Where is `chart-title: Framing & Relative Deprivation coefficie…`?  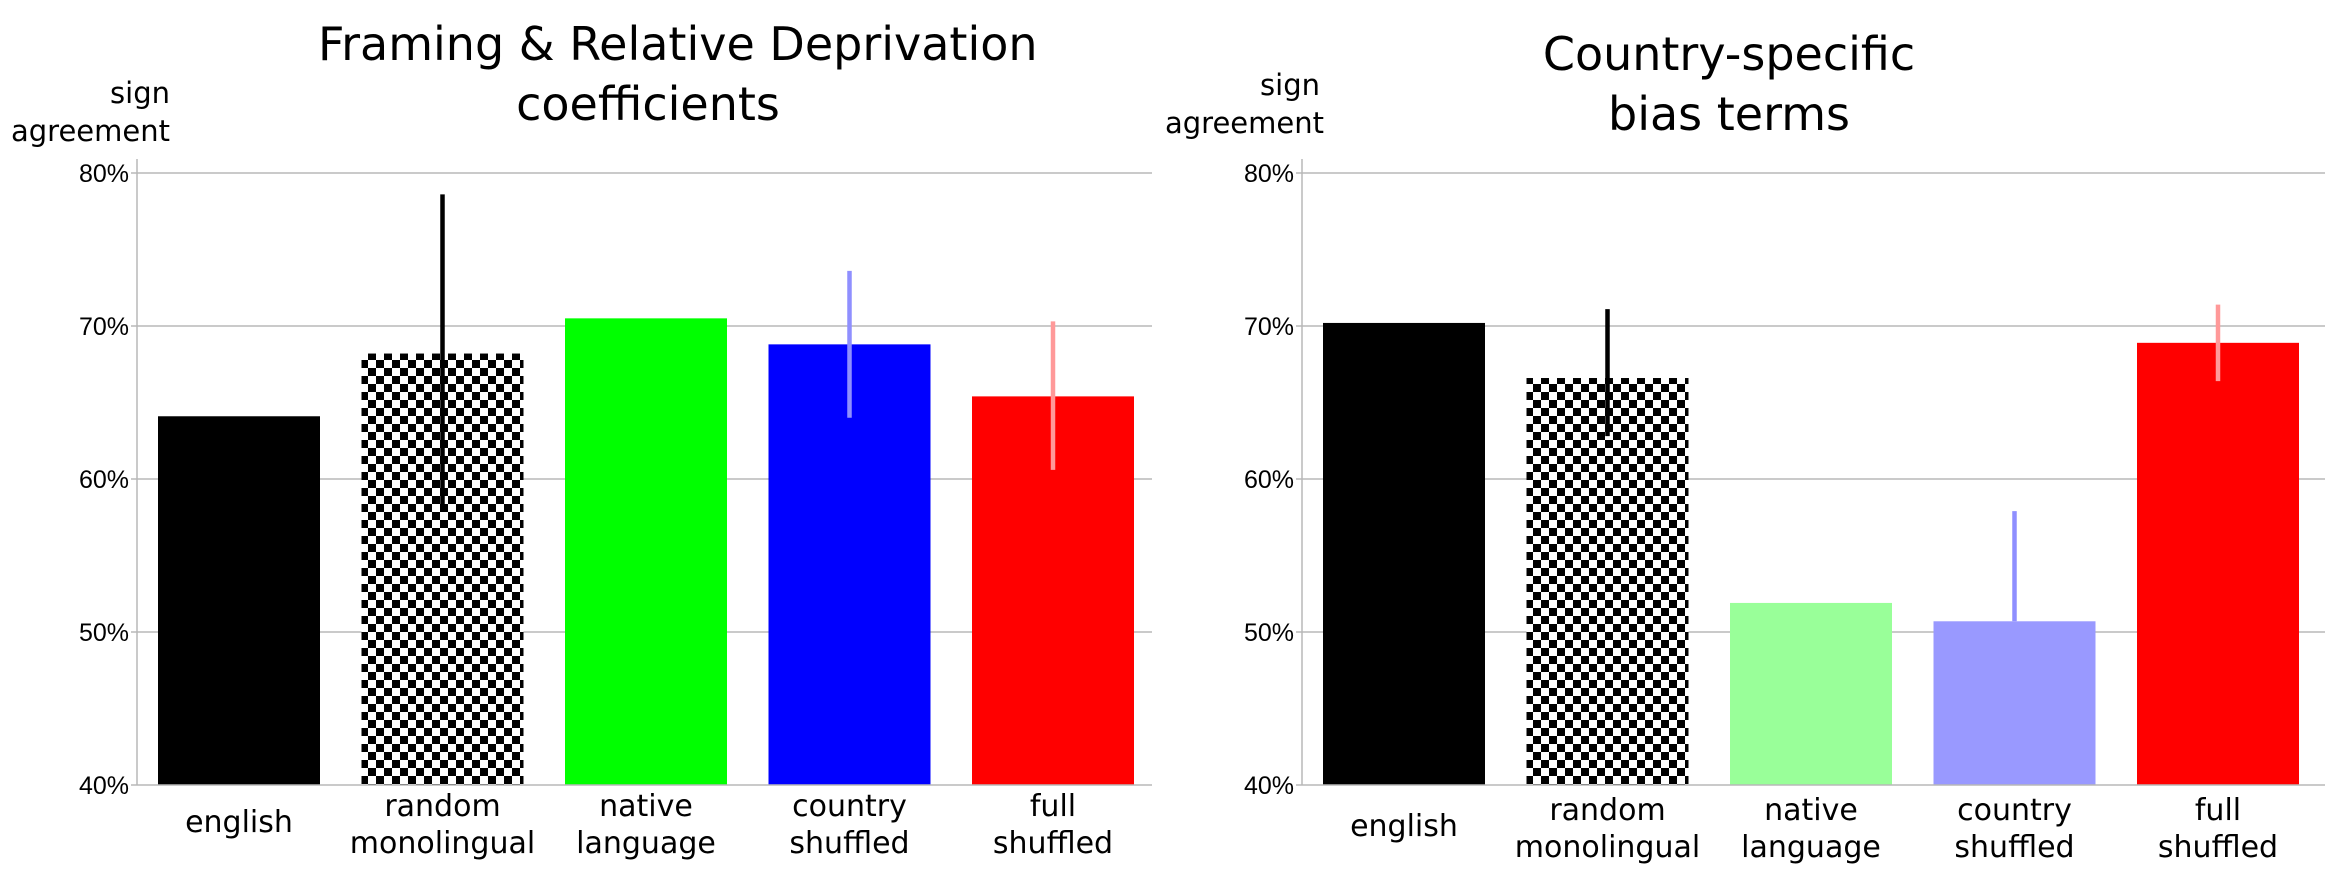
chart-title: Framing & Relative Deprivation coefficie… is located at coordinates (678, 74).